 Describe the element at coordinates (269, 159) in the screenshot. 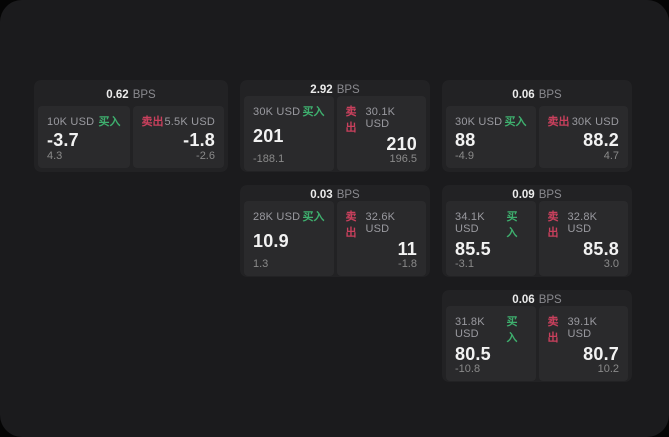

I see `buy-delta: -188.1` at that location.